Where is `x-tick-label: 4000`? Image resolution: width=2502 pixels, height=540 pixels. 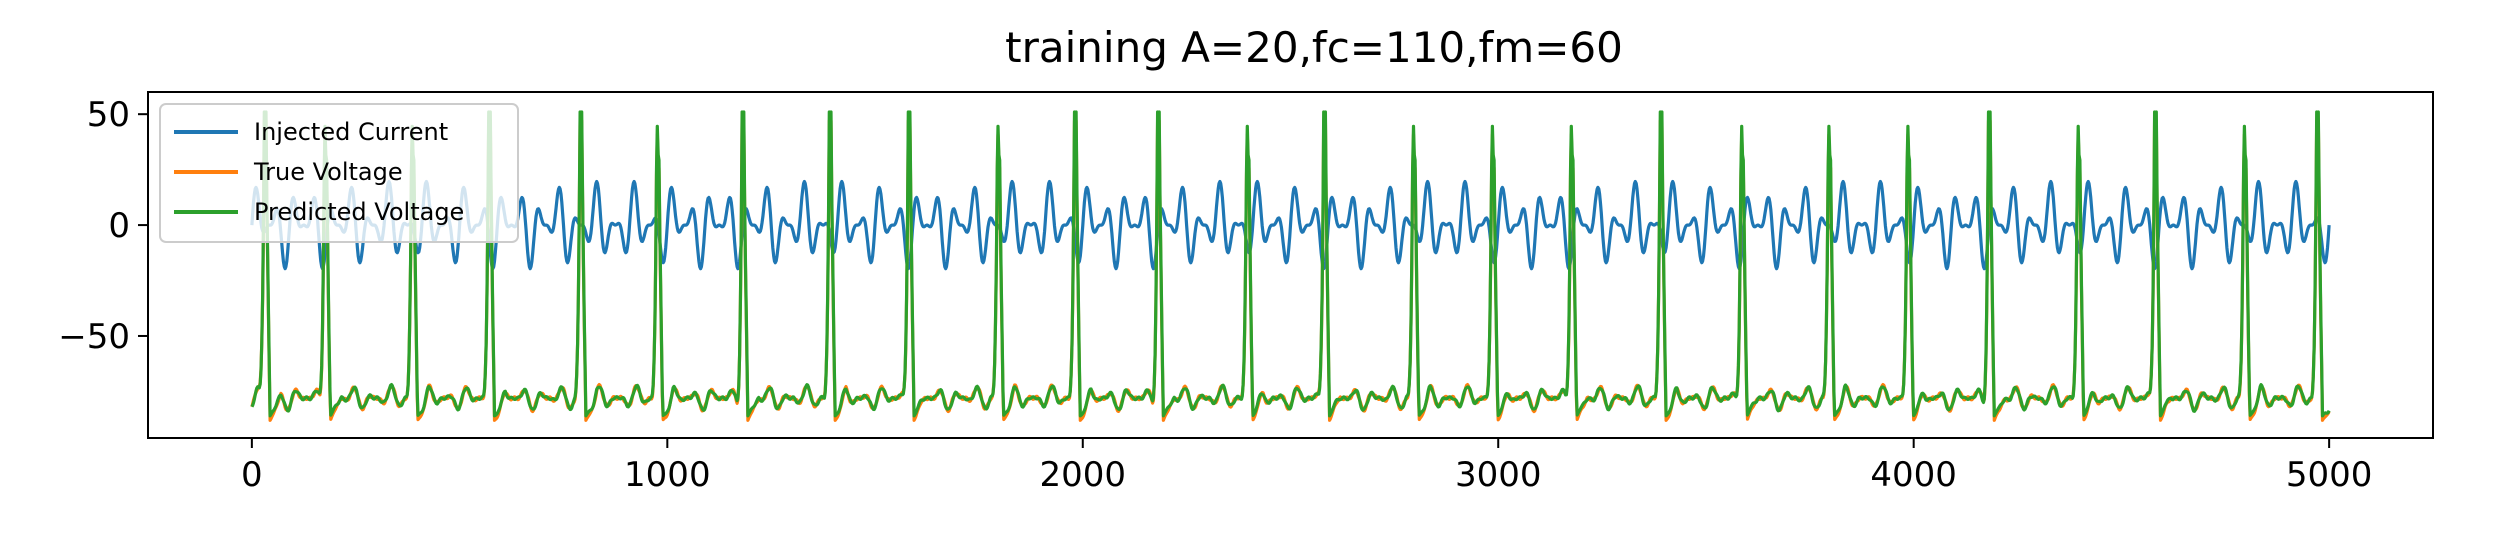
x-tick-label: 4000 is located at coordinates (1913, 475).